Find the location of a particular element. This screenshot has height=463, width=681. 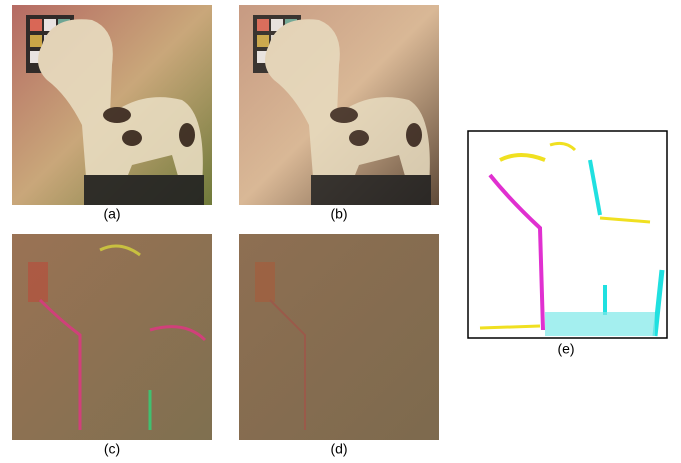

panel-d is located at coordinates (339, 337).